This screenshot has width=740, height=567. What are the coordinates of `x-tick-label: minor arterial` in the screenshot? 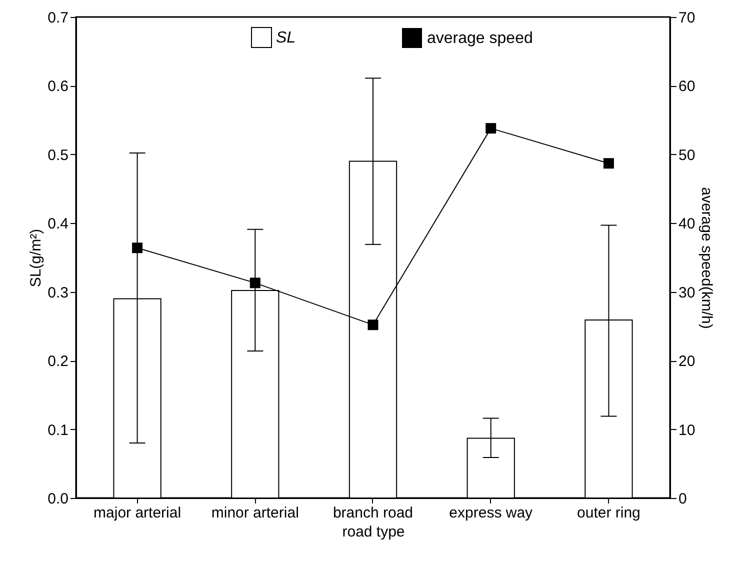 It's located at (255, 513).